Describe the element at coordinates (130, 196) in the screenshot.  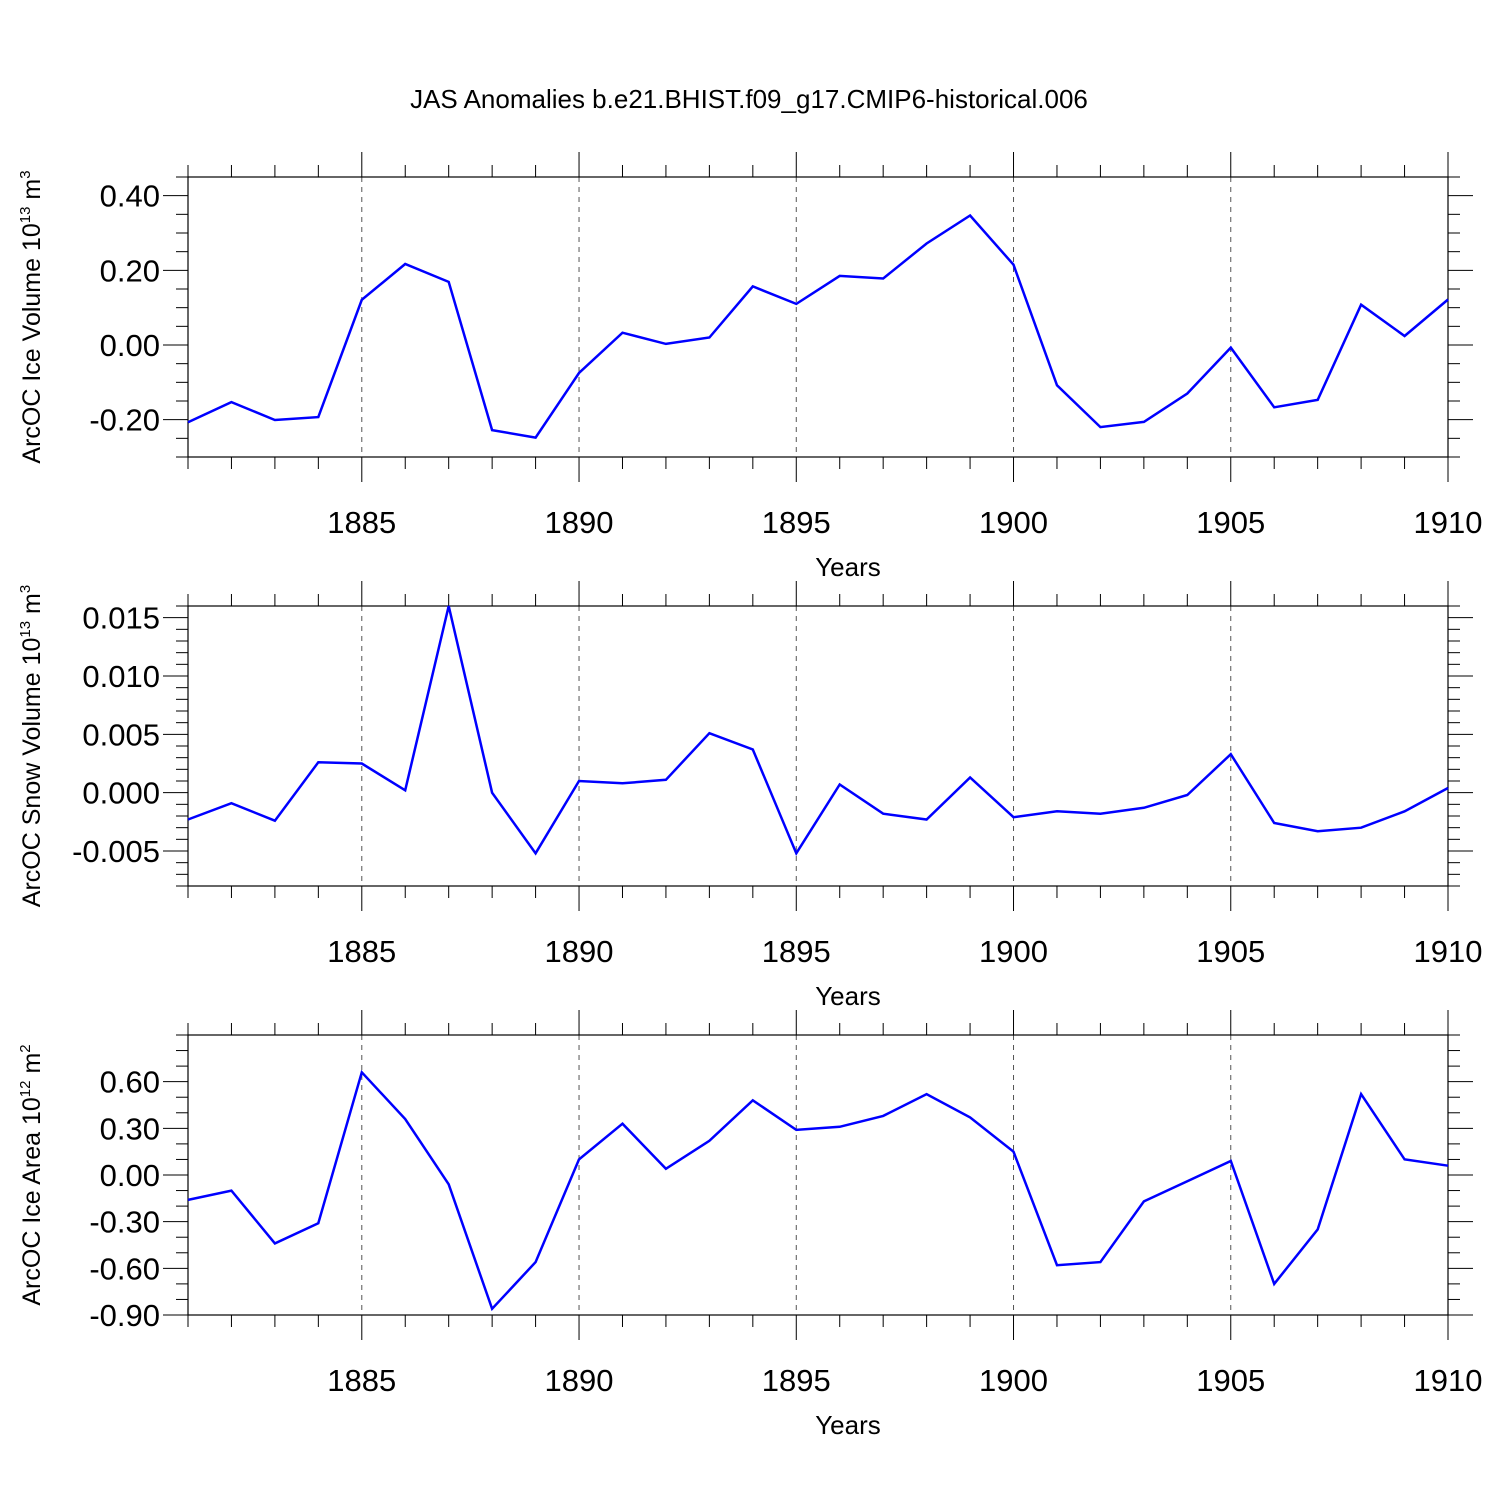
I see `y-tick-label: 0.40` at that location.